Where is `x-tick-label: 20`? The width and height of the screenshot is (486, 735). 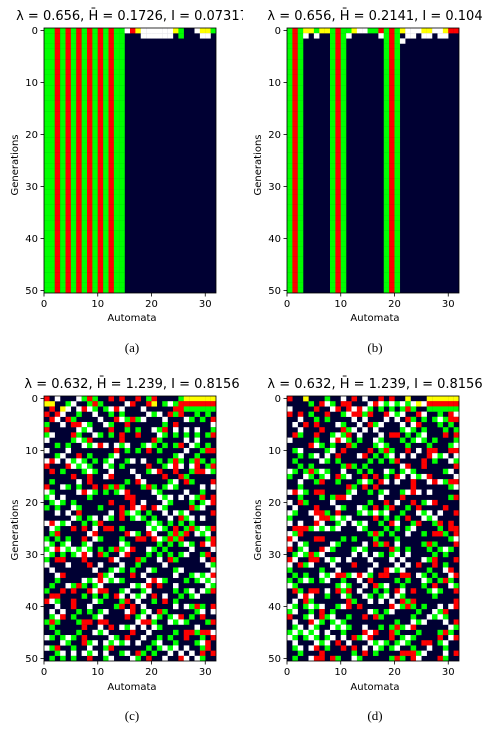
x-tick-label: 20 is located at coordinates (394, 672).